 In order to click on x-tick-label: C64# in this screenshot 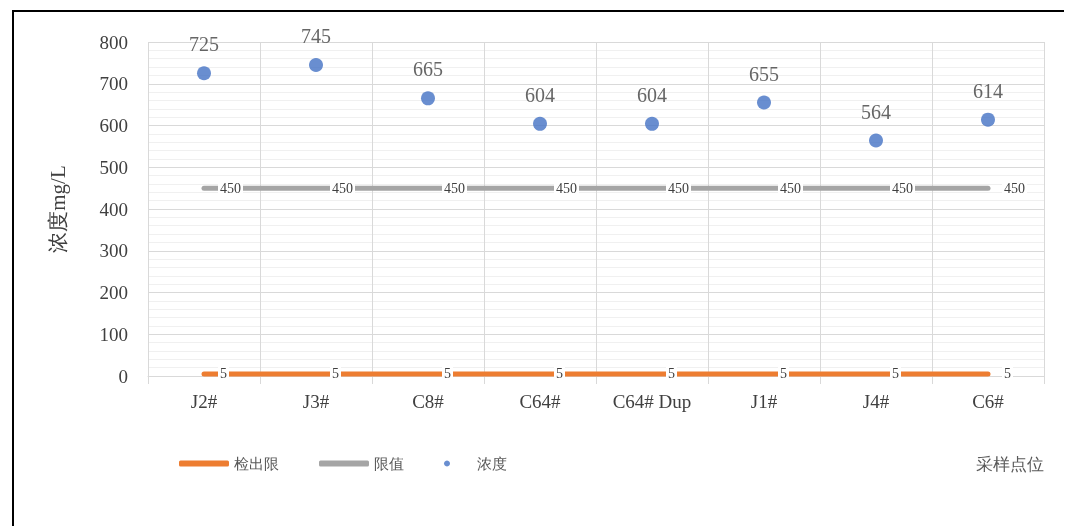, I will do `click(540, 401)`.